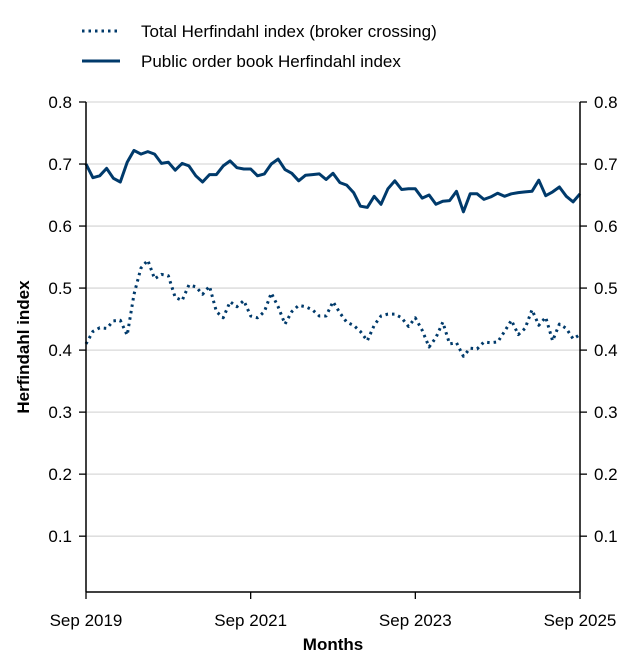  Describe the element at coordinates (86, 620) in the screenshot. I see `x-tick-label: Sep 2019` at that location.